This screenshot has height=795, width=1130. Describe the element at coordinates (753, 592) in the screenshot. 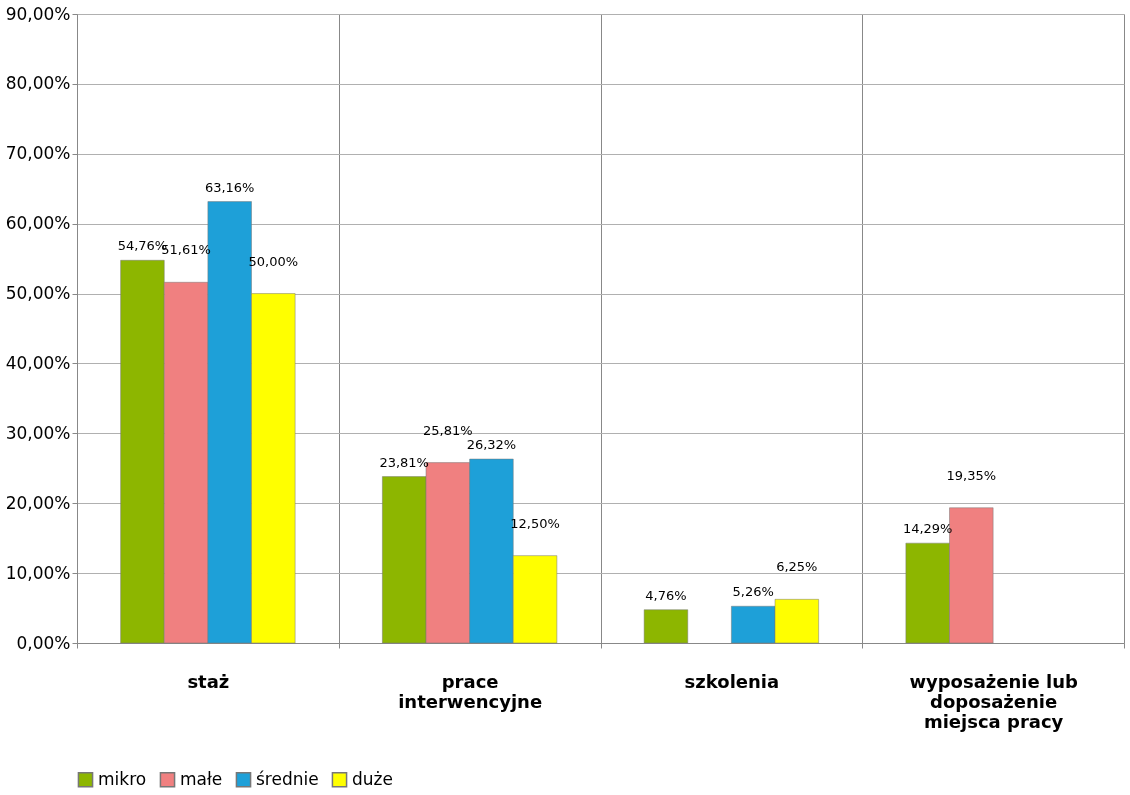

I see `data-label: 5,26%` at that location.